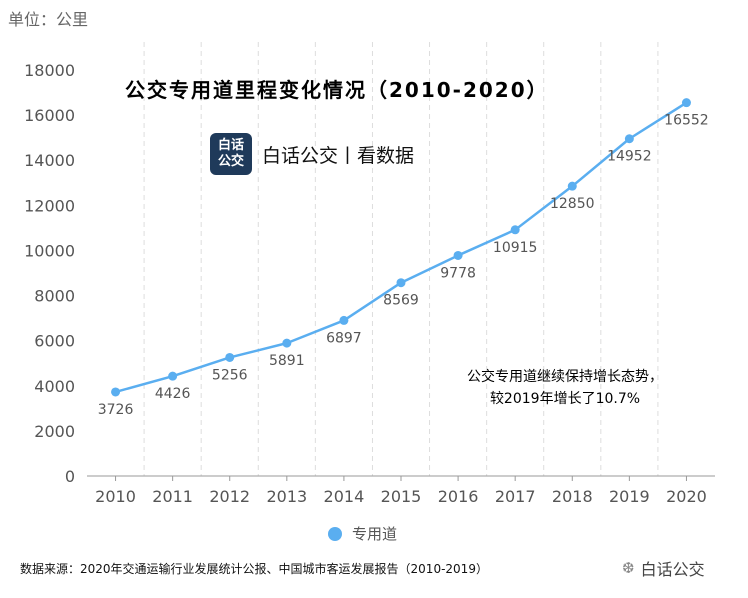  Describe the element at coordinates (401, 301) in the screenshot. I see `data-label: 8569` at that location.